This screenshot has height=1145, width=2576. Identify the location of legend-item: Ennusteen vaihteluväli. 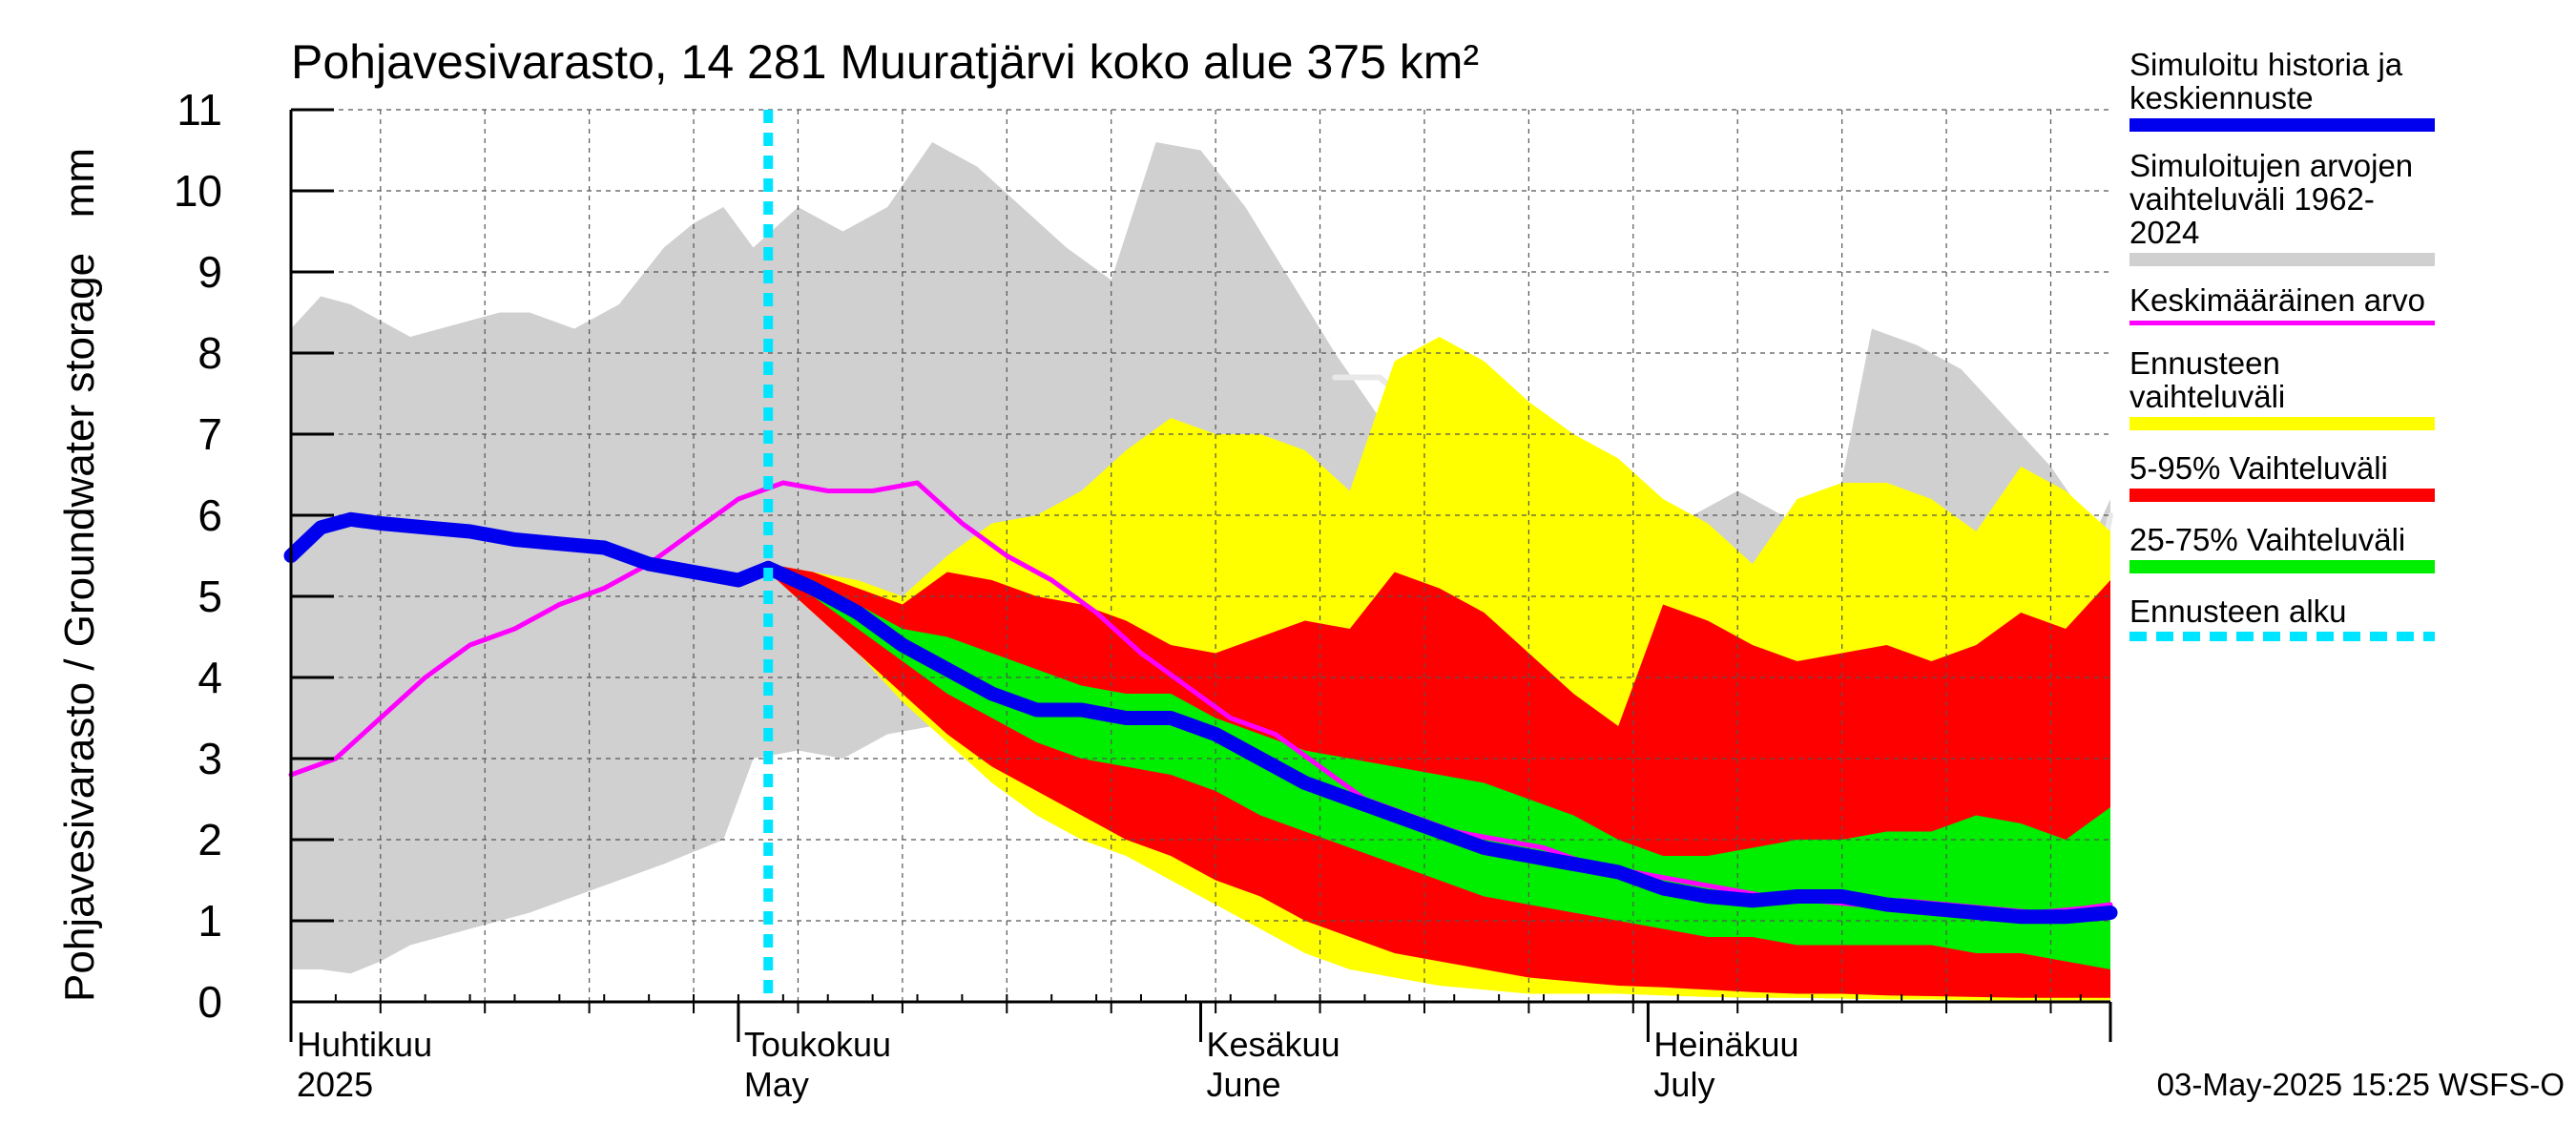
(2286, 388).